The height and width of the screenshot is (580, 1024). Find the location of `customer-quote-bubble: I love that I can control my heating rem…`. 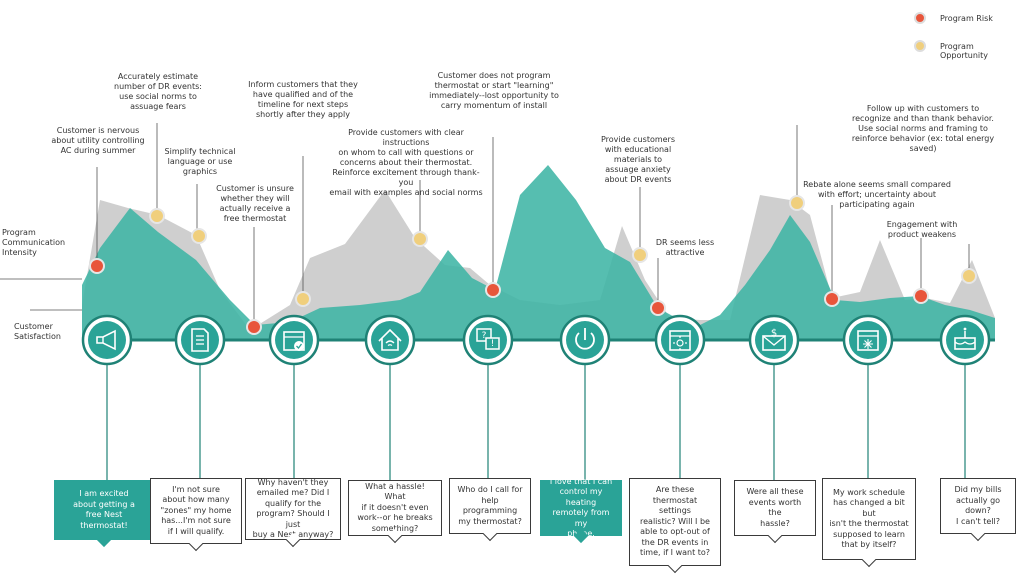

customer-quote-bubble: I love that I can control my heating rem… is located at coordinates (581, 507).